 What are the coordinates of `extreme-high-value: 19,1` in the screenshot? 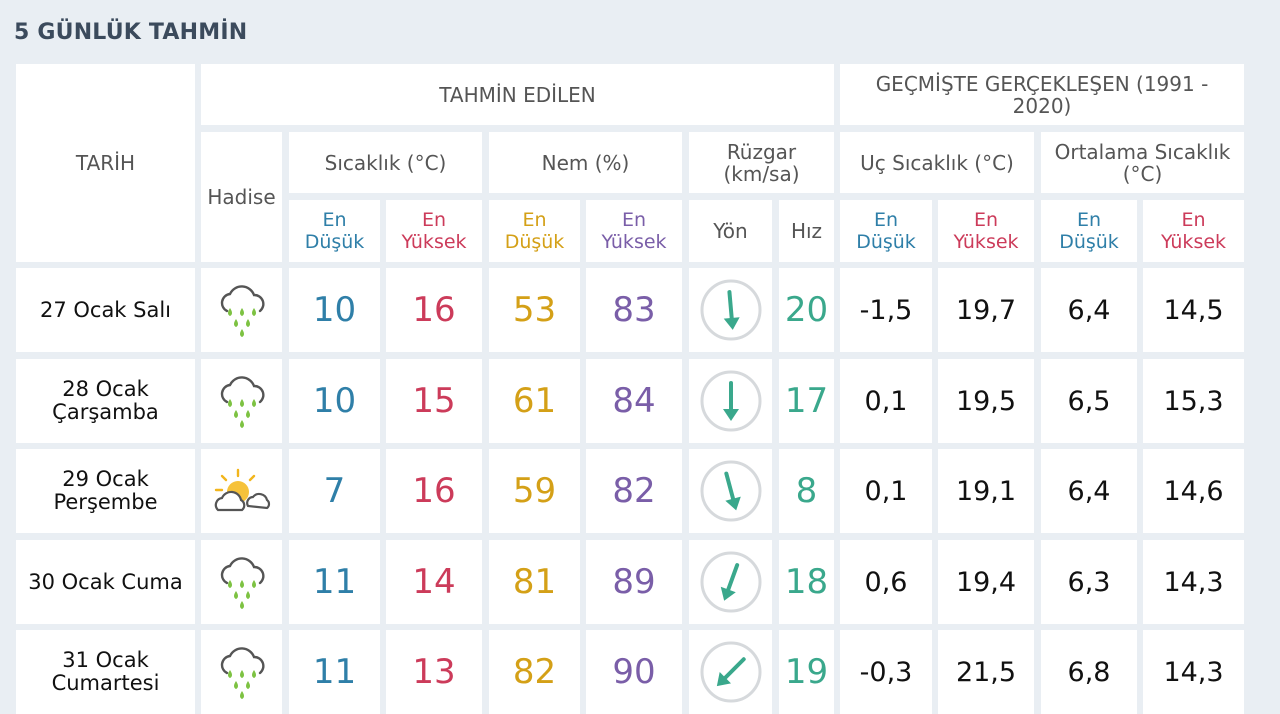 It's located at (986, 491).